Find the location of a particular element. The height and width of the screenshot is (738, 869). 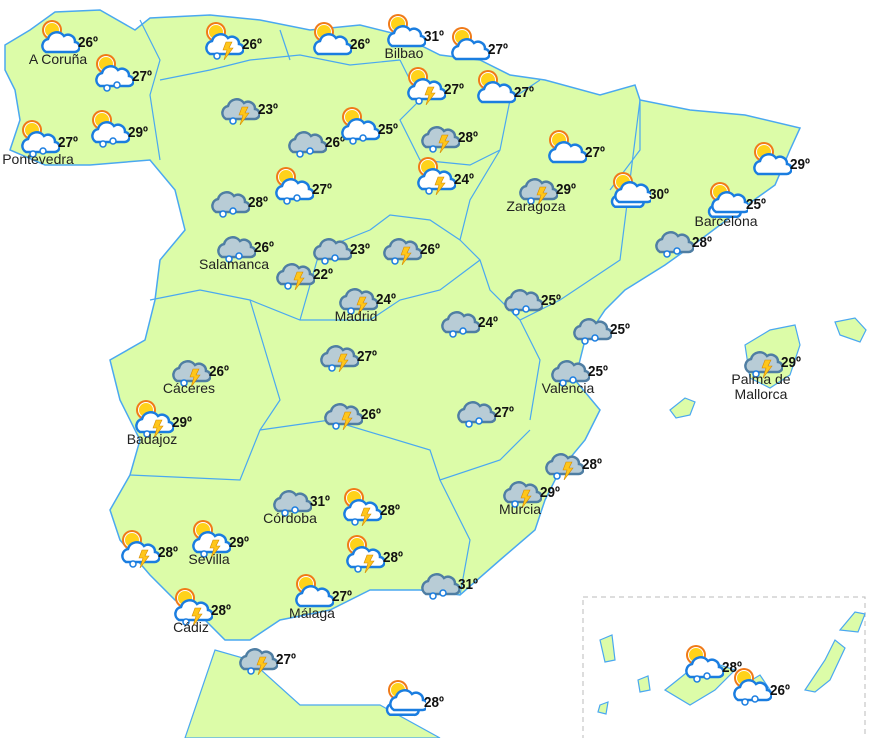

city-label: Barcelona is located at coordinates (726, 221).